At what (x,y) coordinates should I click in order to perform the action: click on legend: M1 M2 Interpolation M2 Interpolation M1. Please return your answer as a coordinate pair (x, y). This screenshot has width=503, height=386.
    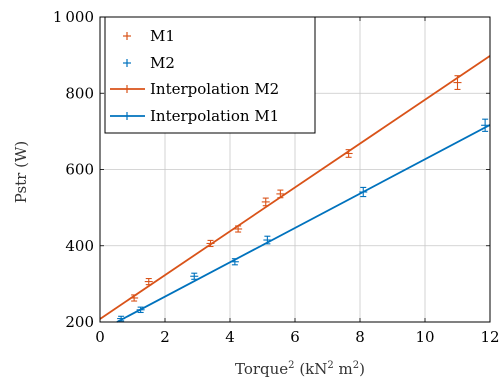
    Looking at the image, I should click on (210, 75).